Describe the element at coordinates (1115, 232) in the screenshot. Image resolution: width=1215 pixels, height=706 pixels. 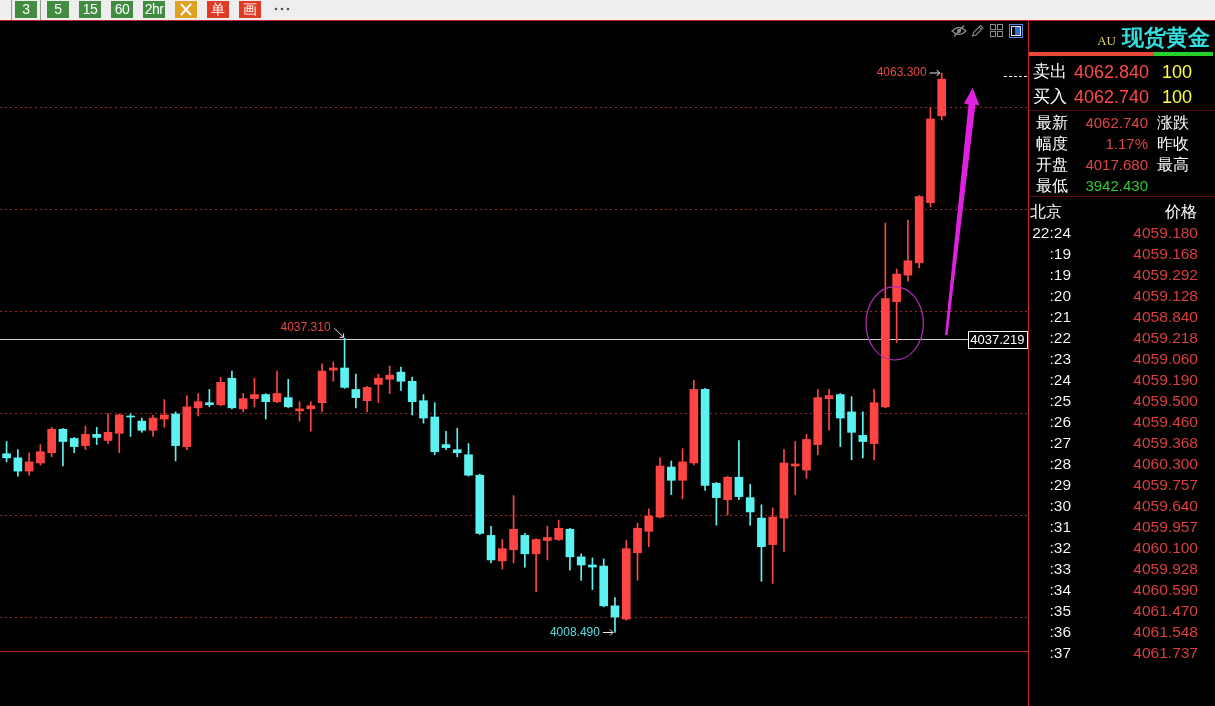
I see `text: 22:24 4059.180` at that location.